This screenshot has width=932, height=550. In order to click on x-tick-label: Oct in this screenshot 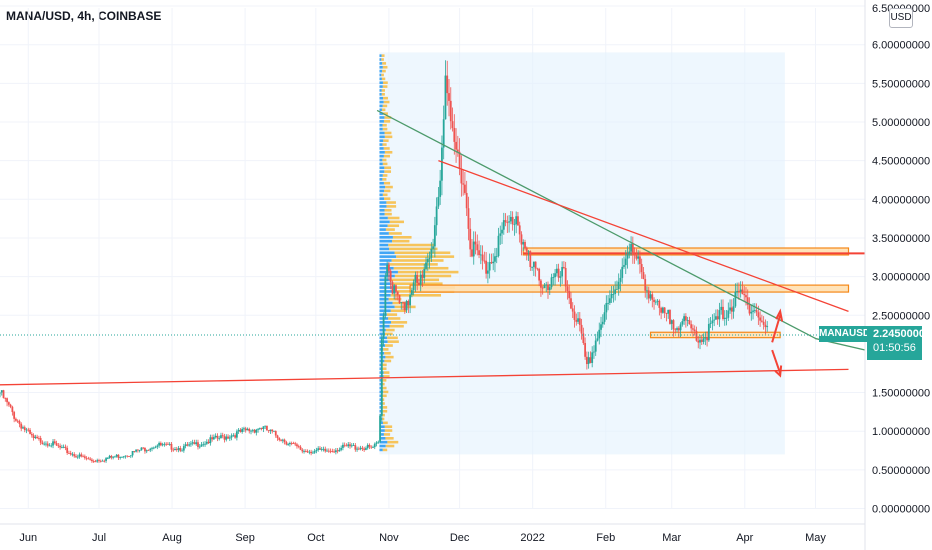, I will do `click(315, 538)`.